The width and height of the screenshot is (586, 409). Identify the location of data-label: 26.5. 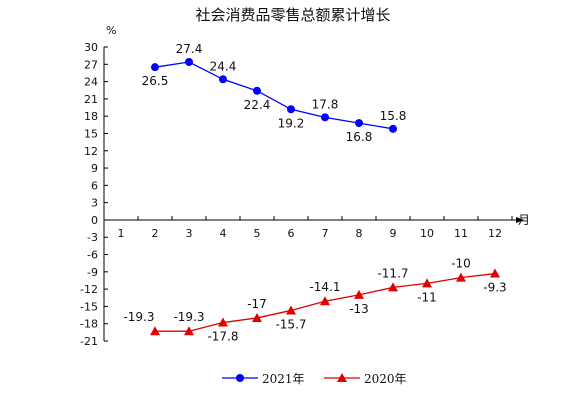
(155, 81).